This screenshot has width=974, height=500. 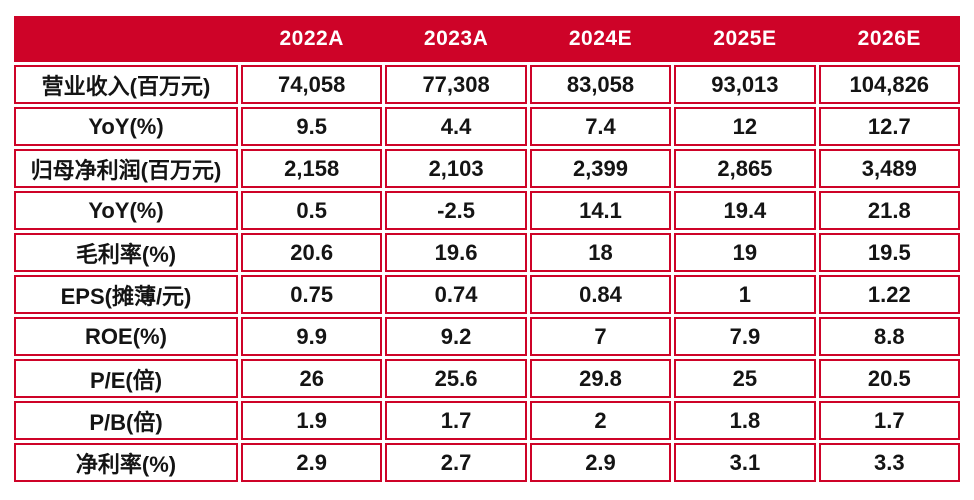 I want to click on cell-eps-2023a: 0.74, so click(x=456, y=294).